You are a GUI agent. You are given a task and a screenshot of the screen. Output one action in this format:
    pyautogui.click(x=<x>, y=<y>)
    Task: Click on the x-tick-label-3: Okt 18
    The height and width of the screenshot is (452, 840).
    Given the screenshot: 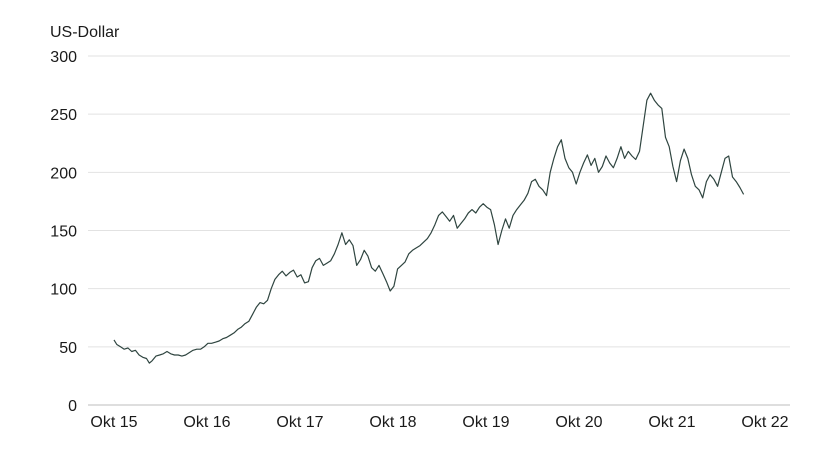 What is the action you would take?
    pyautogui.click(x=392, y=422)
    